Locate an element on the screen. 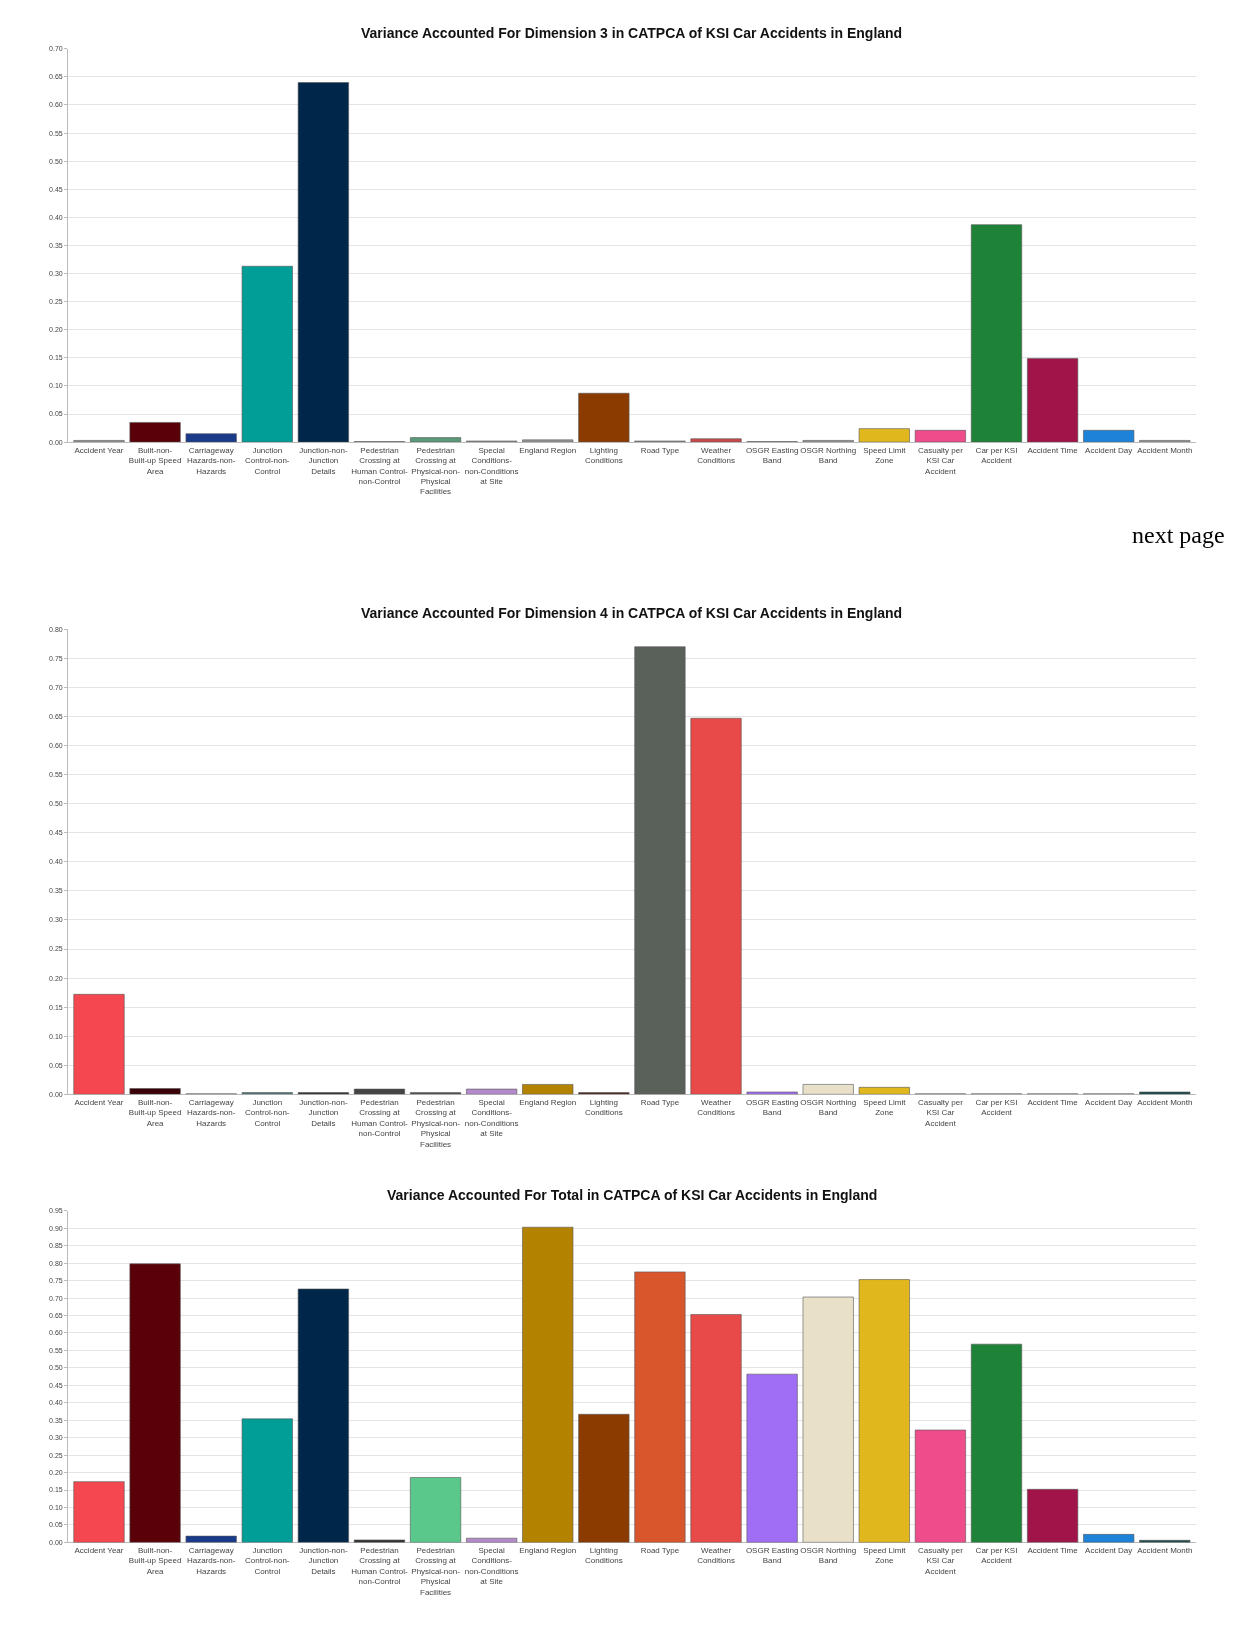 The width and height of the screenshot is (1239, 1635). text: next page is located at coordinates (1178, 535).